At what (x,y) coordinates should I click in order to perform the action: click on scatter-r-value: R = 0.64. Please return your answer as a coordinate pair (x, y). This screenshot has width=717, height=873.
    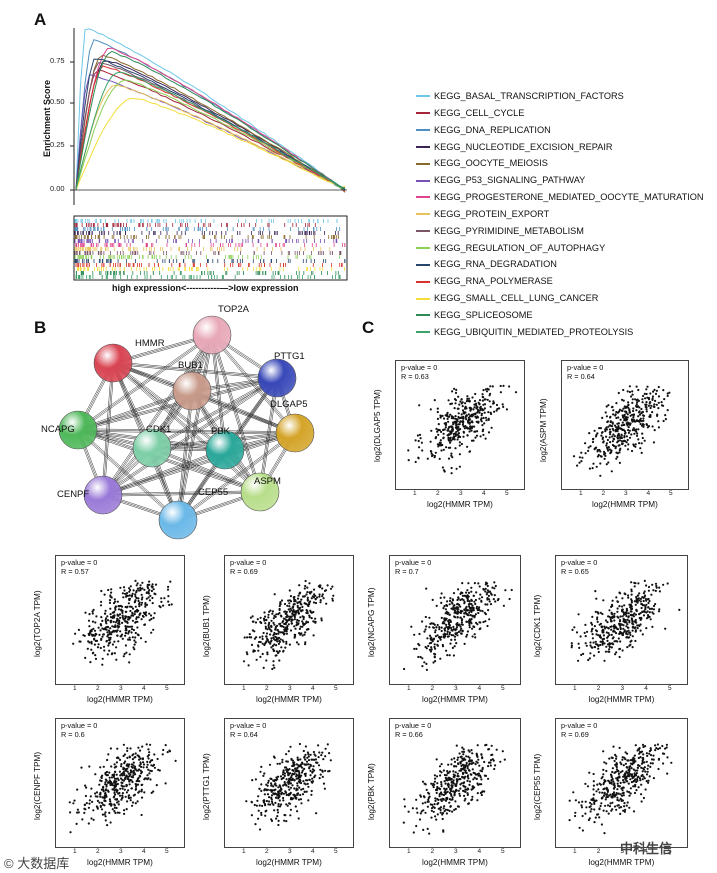
    Looking at the image, I should click on (244, 734).